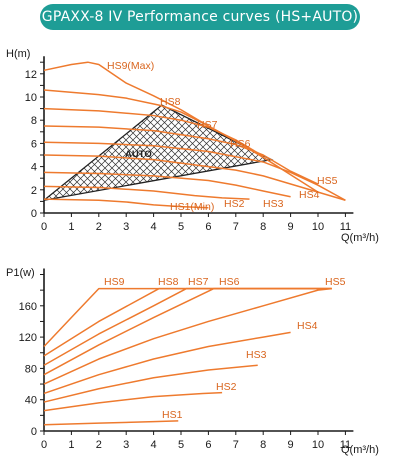 The height and width of the screenshot is (472, 400). I want to click on series-line-hs1, so click(111, 423).